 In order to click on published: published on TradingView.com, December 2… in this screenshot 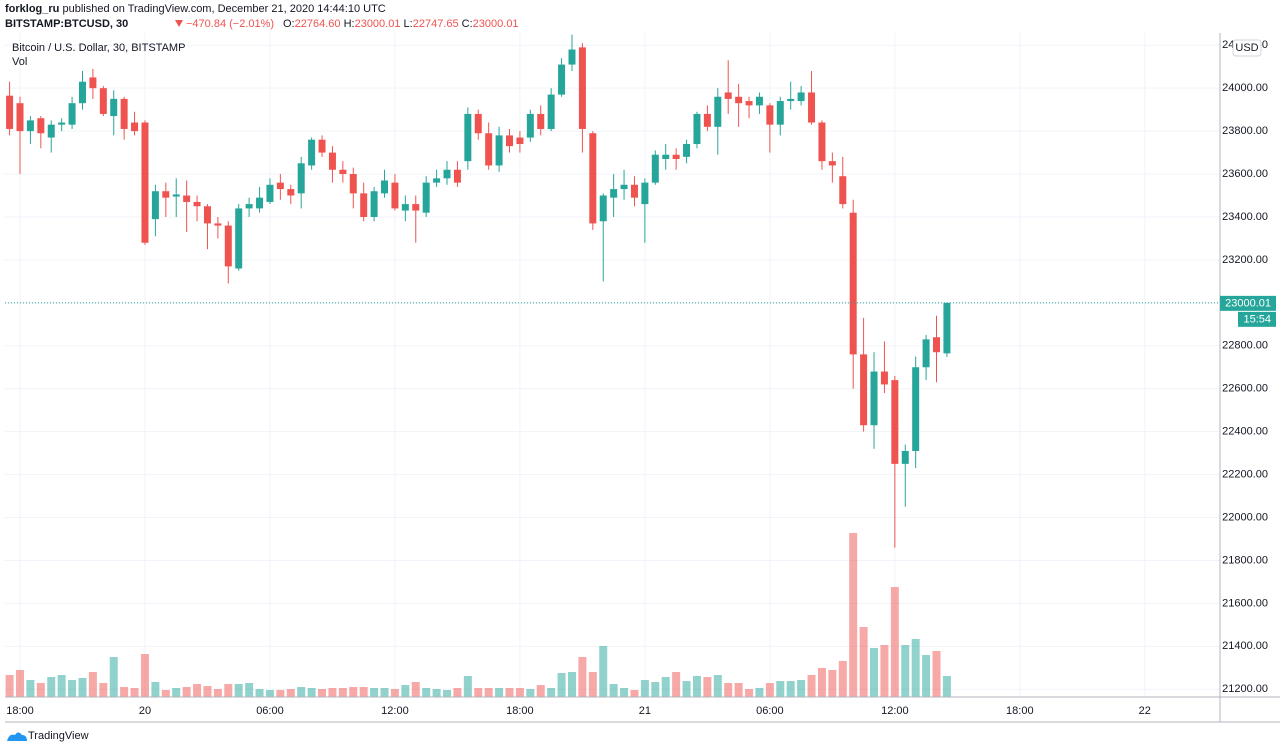, I will do `click(223, 9)`.